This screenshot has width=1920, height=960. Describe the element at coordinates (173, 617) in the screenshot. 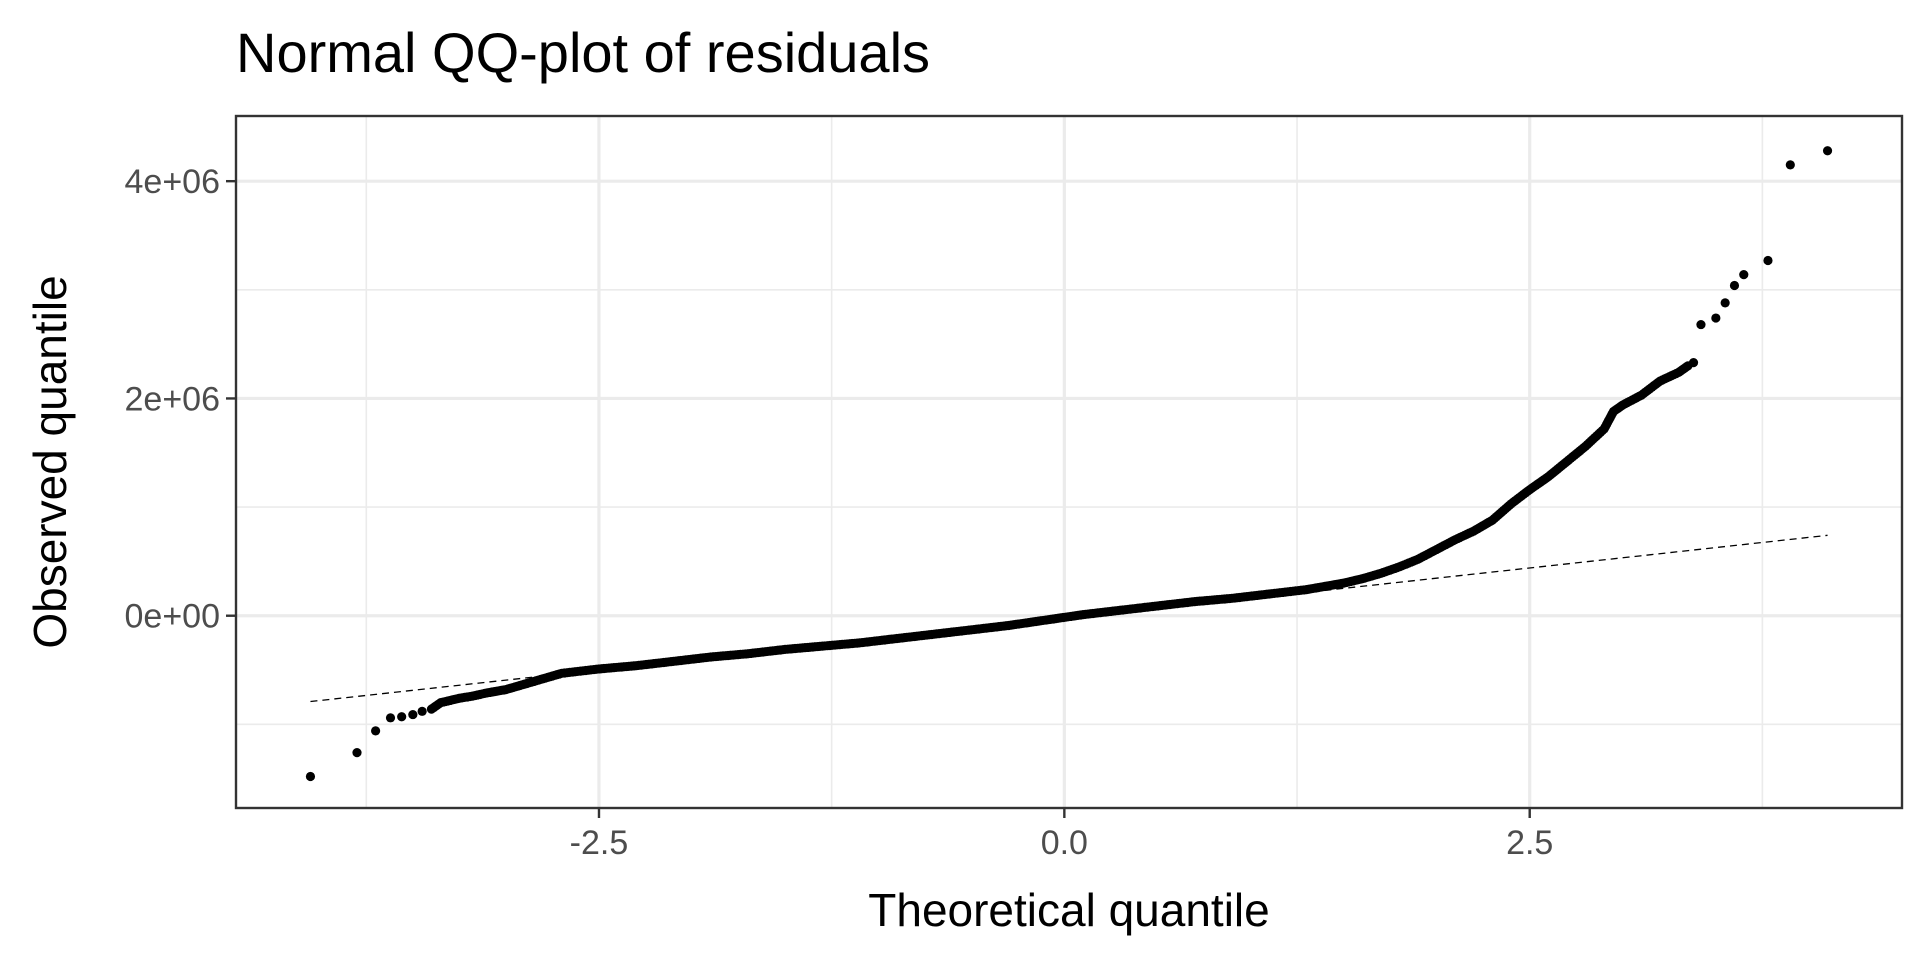

I see `y-tick-label: 0e+00` at that location.